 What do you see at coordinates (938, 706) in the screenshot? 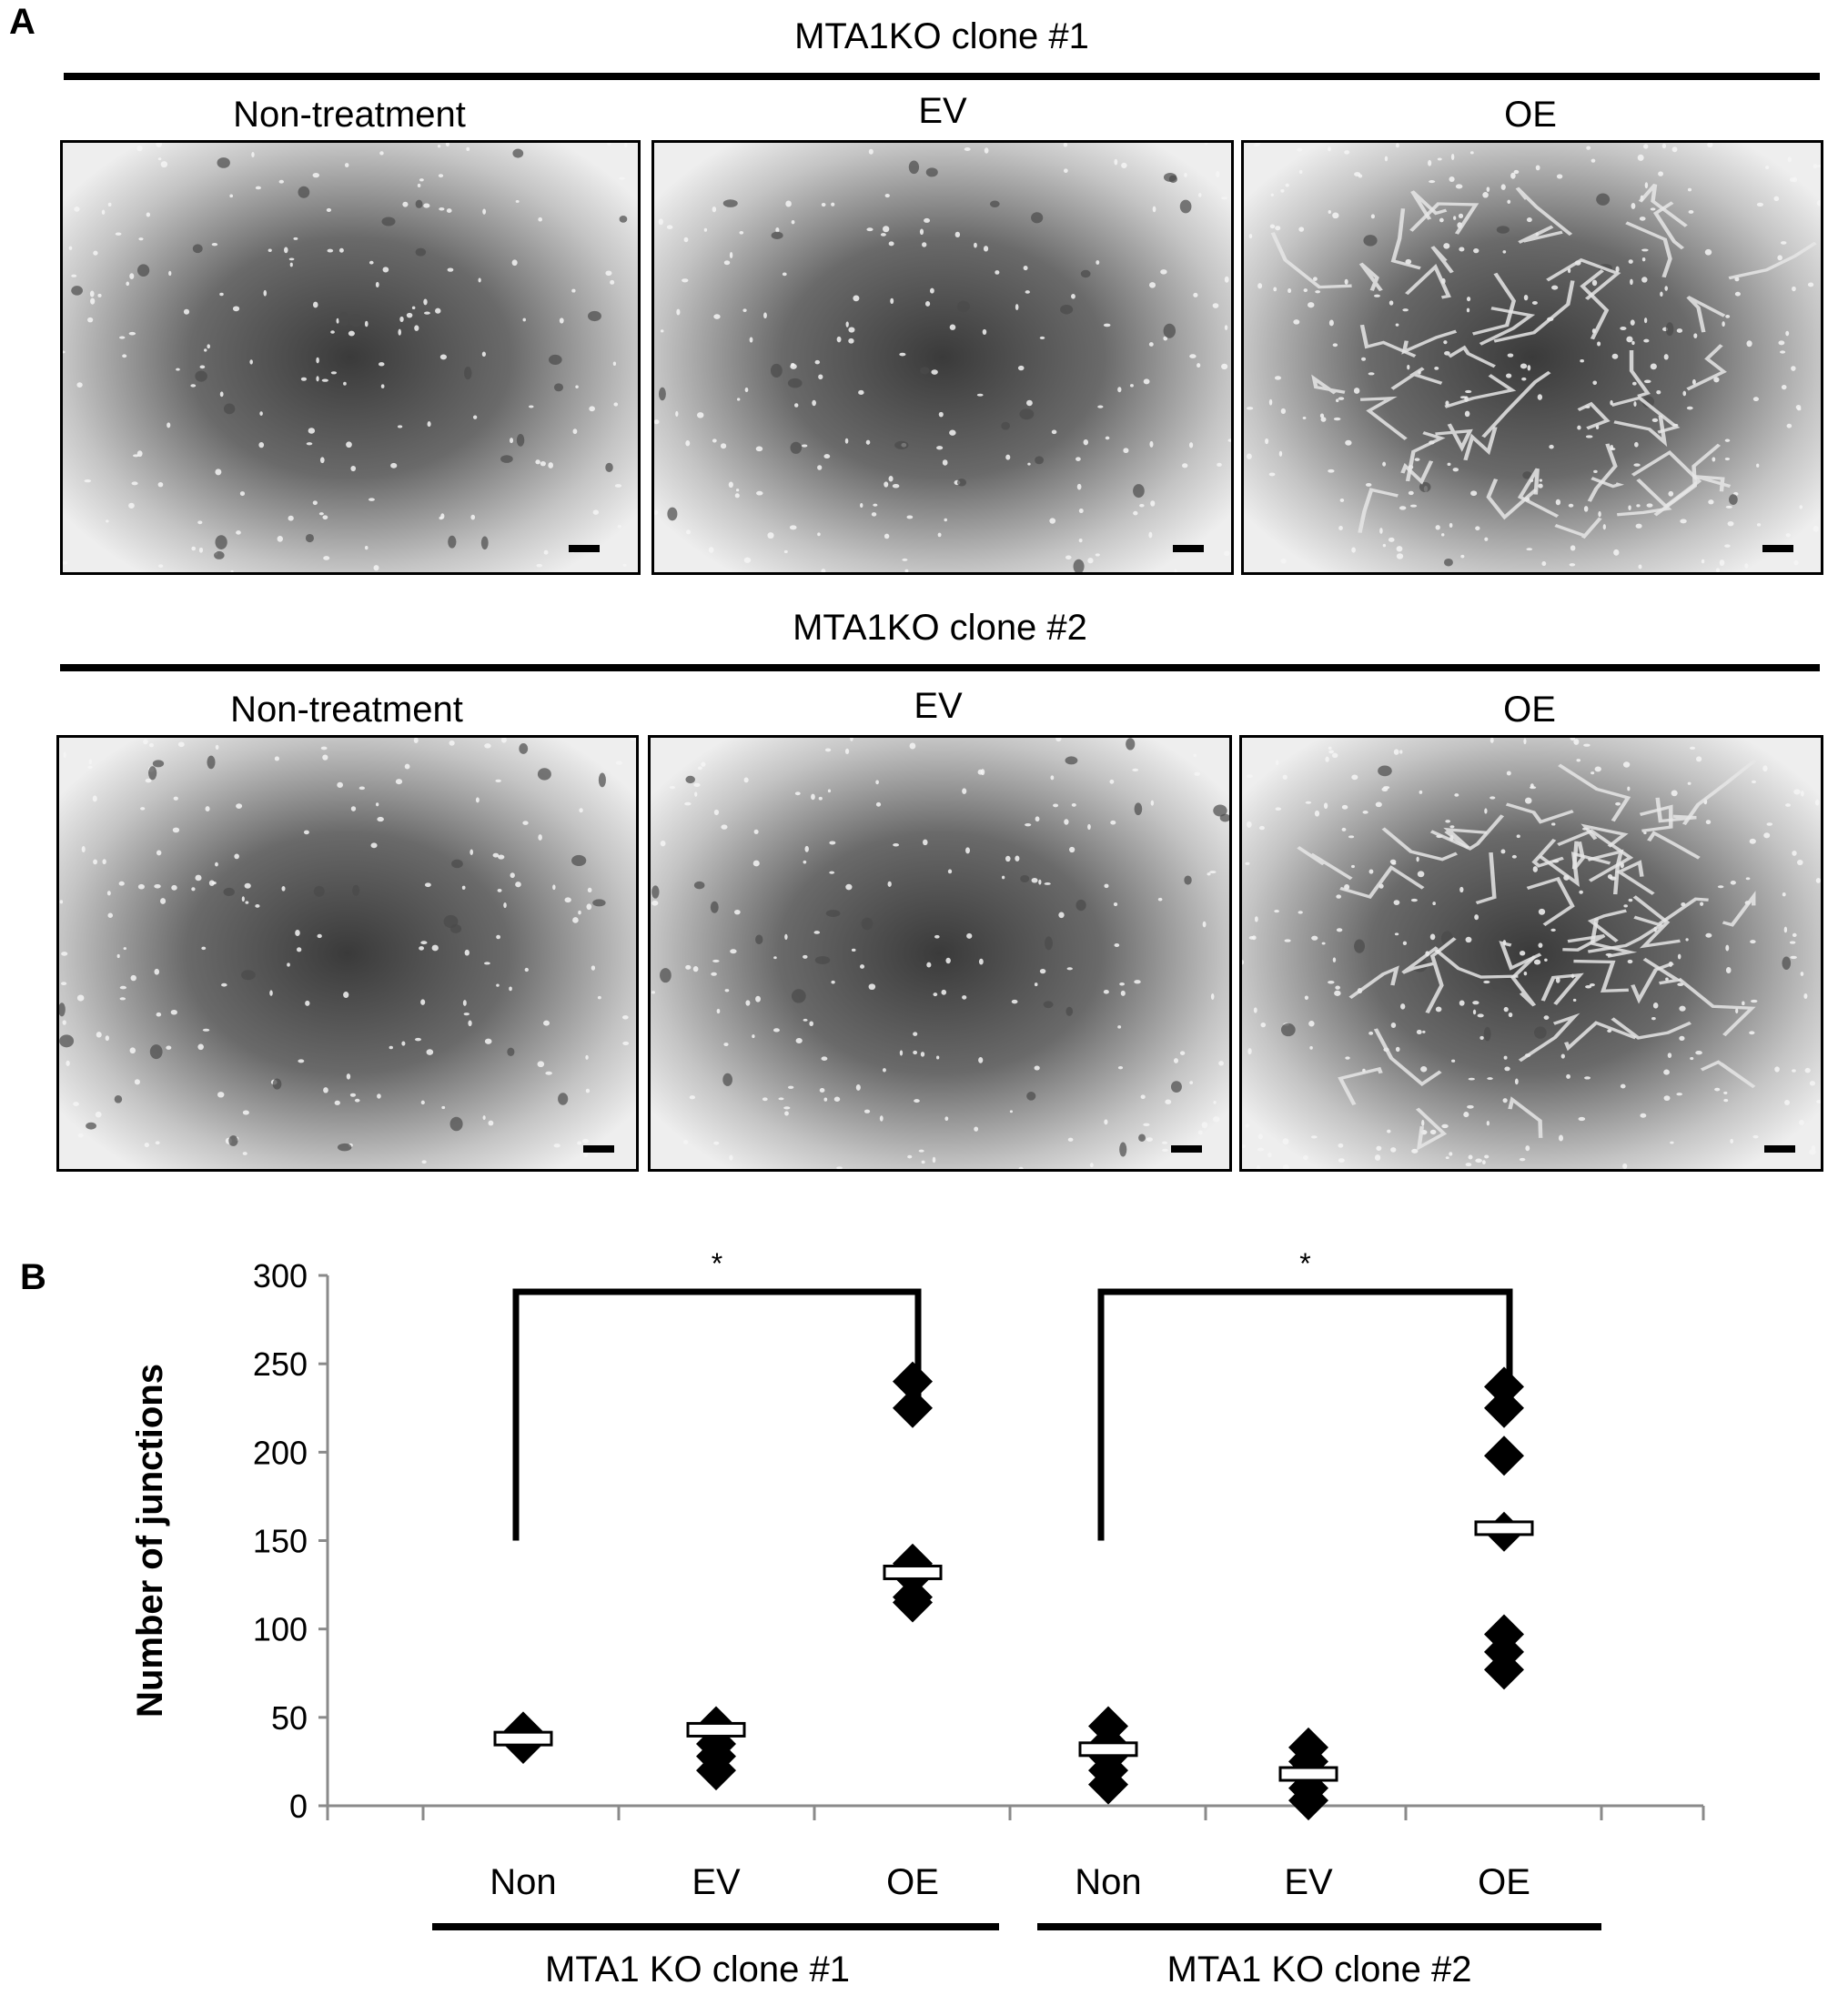
I see `row2-label-ev: EV` at bounding box center [938, 706].